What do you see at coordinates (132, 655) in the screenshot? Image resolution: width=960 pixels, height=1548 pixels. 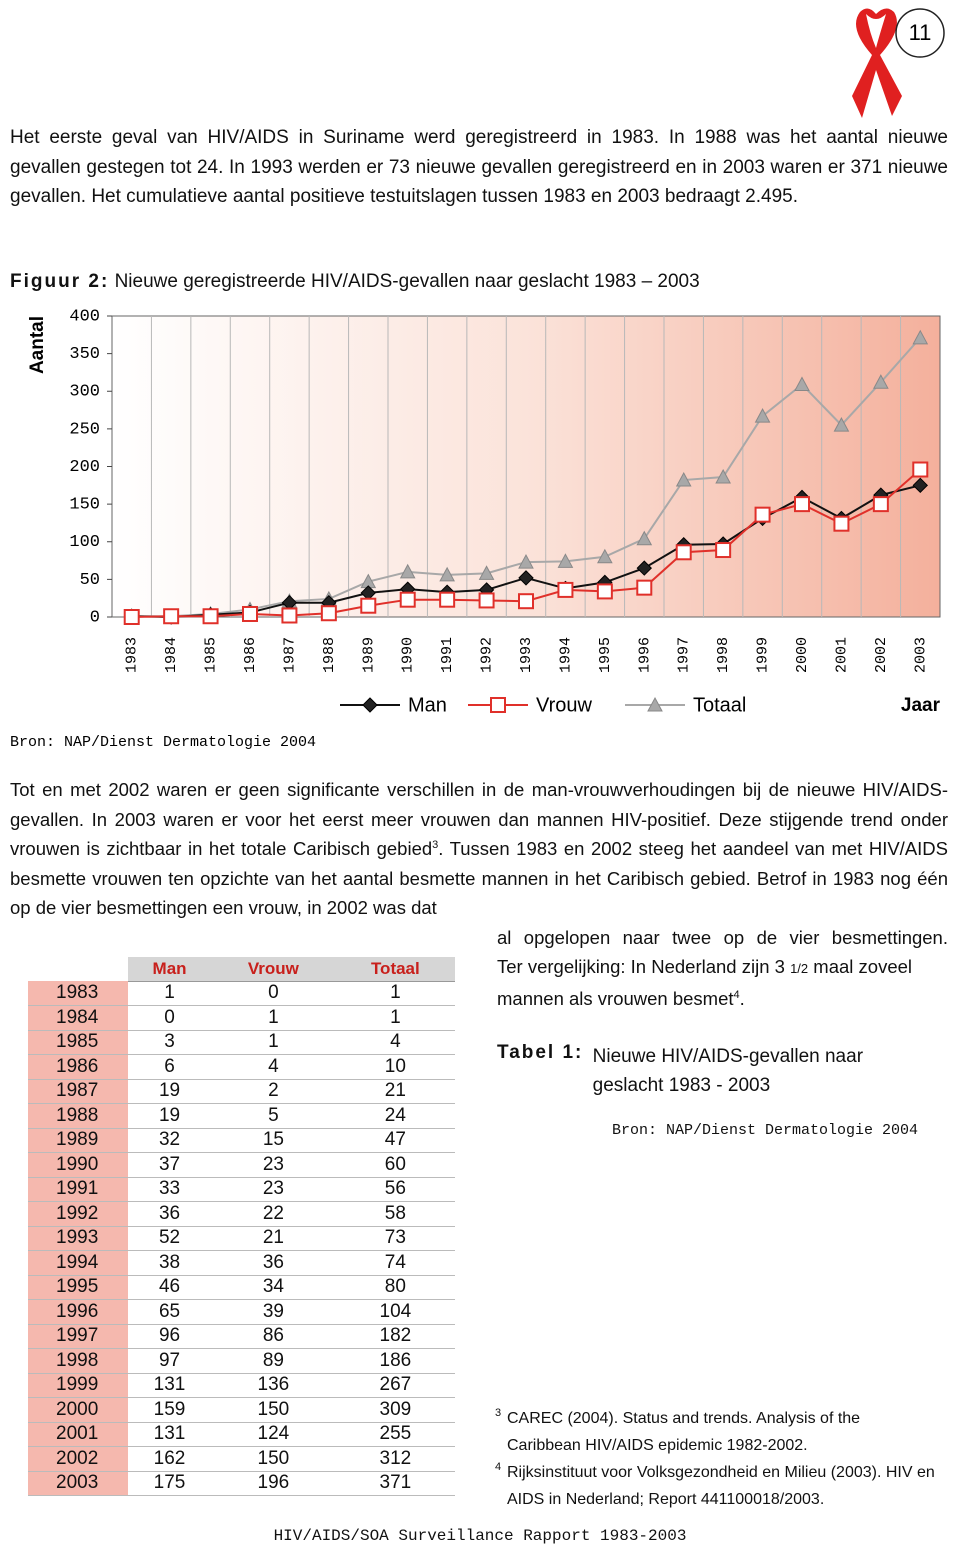 I see `x-tick-label: 1983` at bounding box center [132, 655].